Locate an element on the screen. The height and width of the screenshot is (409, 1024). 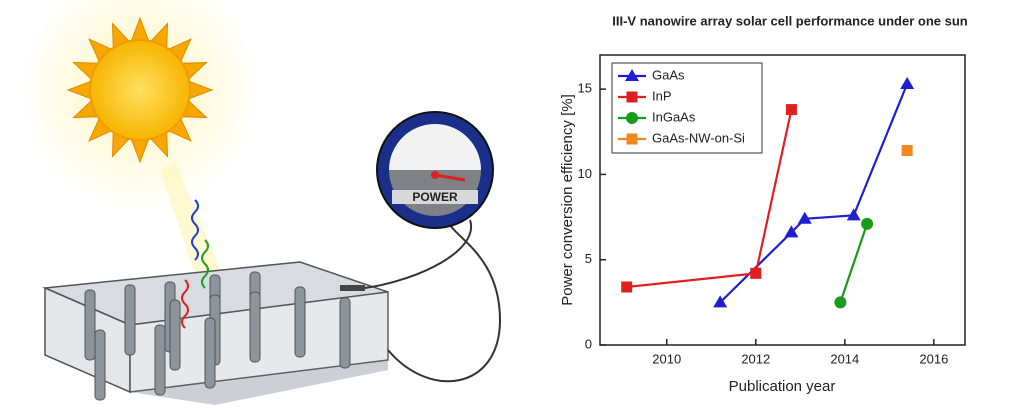
nanowires is located at coordinates (217, 336).